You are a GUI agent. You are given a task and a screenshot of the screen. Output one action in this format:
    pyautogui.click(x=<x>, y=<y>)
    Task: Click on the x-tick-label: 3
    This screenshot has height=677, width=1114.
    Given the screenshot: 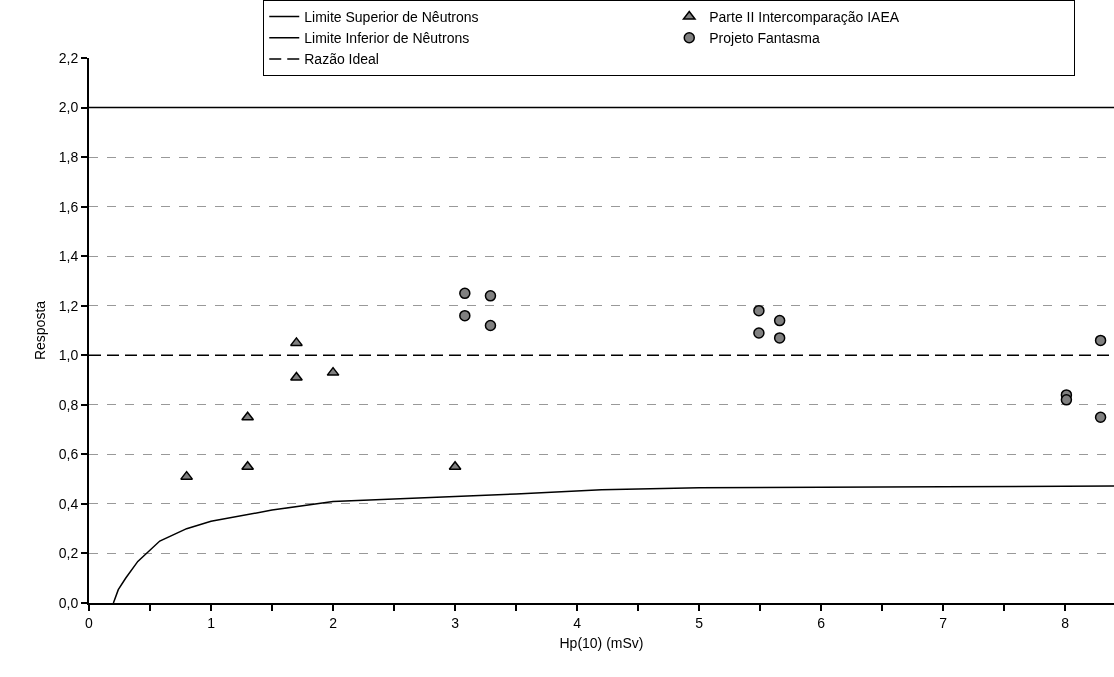 What is the action you would take?
    pyautogui.click(x=455, y=622)
    